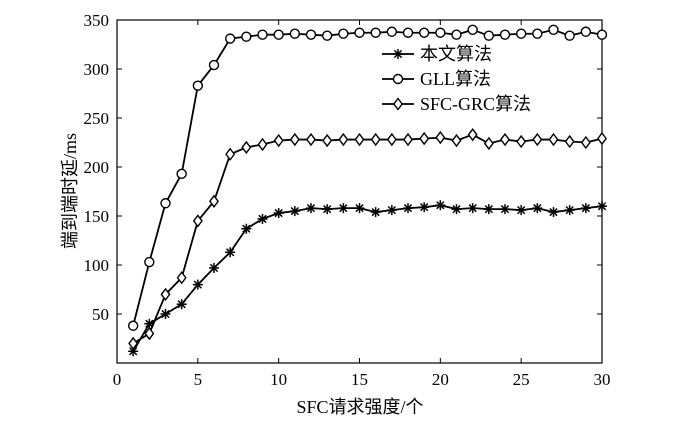 Image resolution: width=700 pixels, height=422 pixels. Describe the element at coordinates (97, 118) in the screenshot. I see `y-tick-label: 250` at that location.